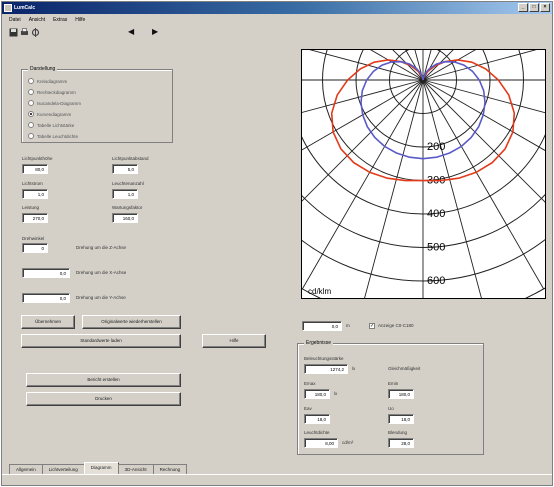 The height and width of the screenshot is (487, 554). What do you see at coordinates (35, 248) in the screenshot?
I see `rotation-z-field: 0` at bounding box center [35, 248].